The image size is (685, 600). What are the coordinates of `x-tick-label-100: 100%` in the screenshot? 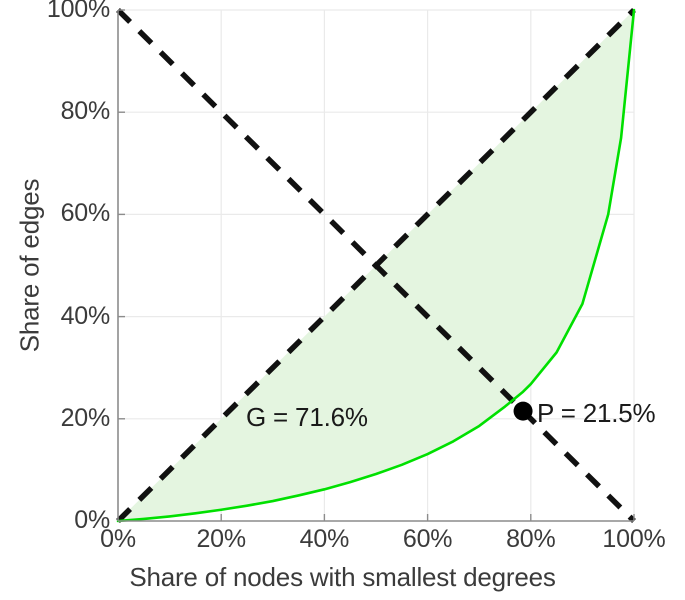 It's located at (634, 539).